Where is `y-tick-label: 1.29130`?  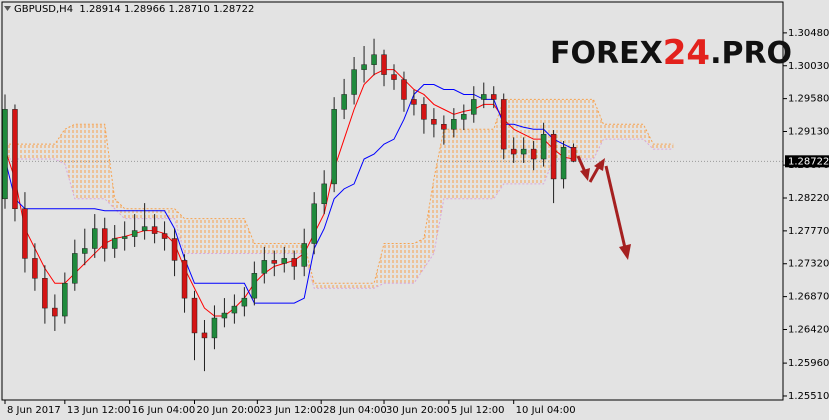 y-tick-label: 1.29130 is located at coordinates (808, 132).